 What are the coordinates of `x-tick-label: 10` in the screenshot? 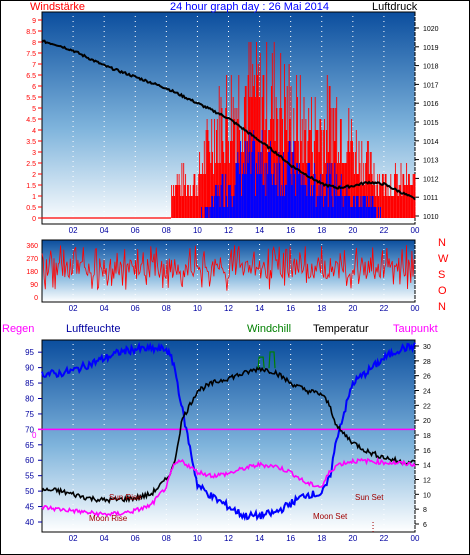 It's located at (197, 538).